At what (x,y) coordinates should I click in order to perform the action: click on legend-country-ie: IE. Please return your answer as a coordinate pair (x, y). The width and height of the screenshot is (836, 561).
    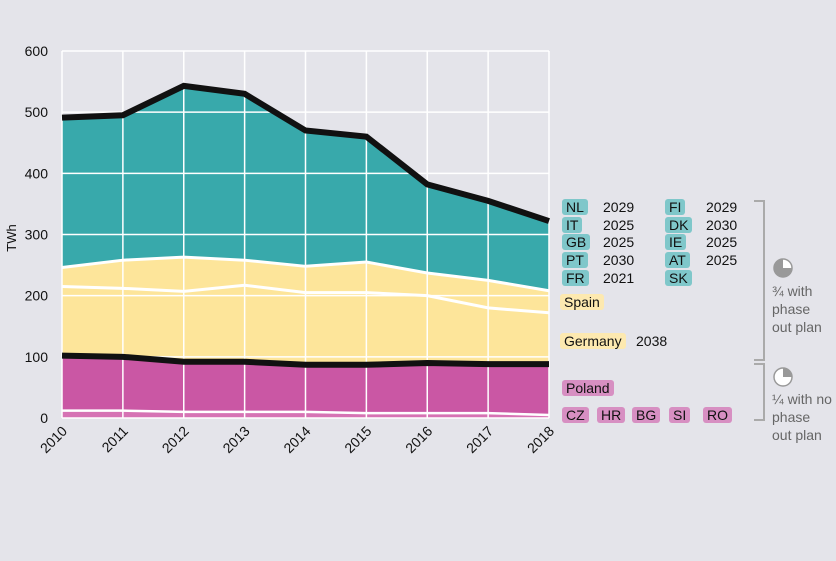
    Looking at the image, I should click on (676, 242).